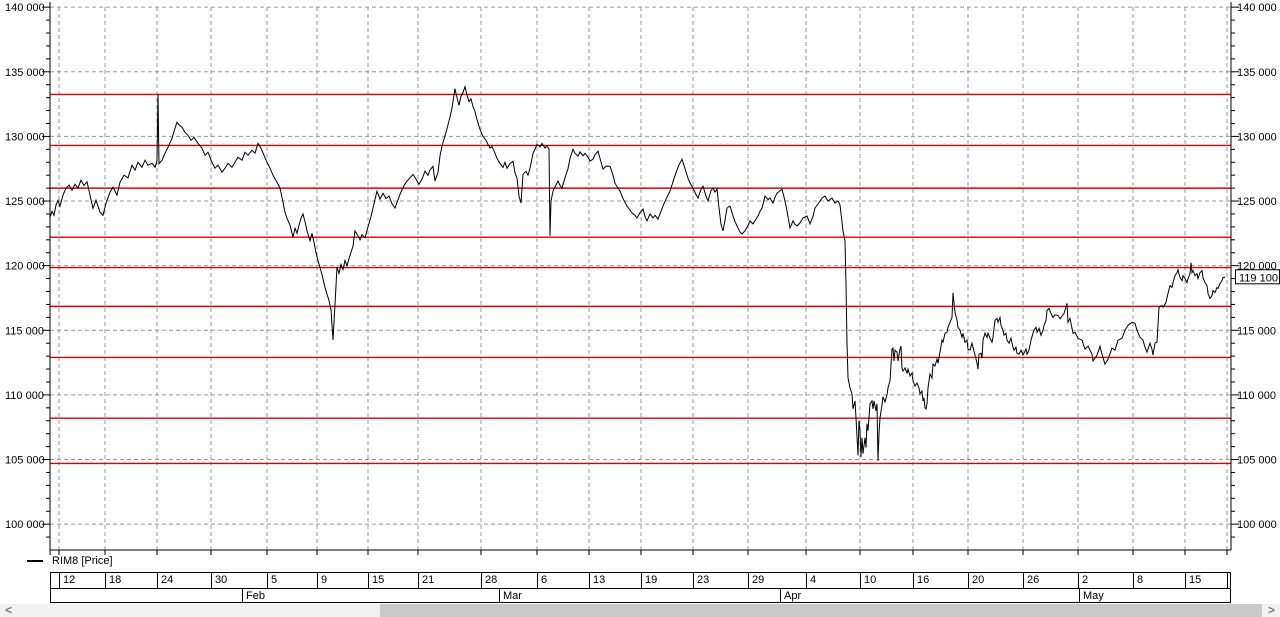 The height and width of the screenshot is (617, 1280). I want to click on day-tick-box: 19, so click(667, 580).